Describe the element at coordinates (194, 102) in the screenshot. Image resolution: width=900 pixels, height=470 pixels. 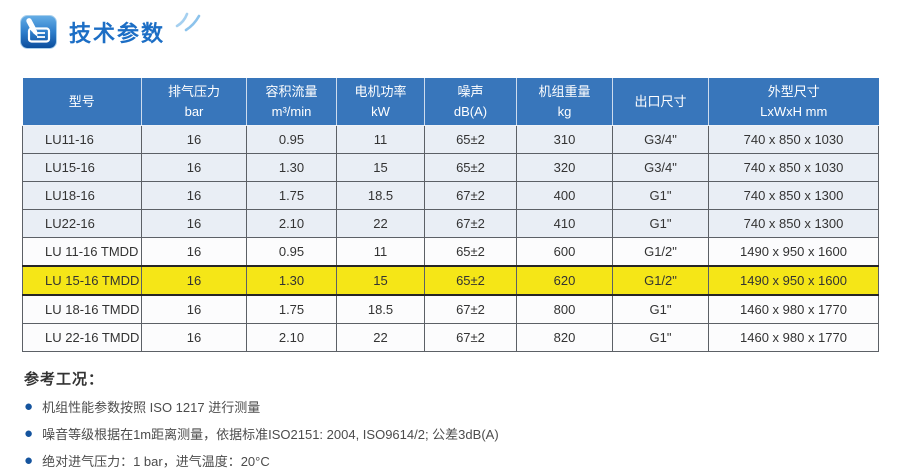
I see `column-header-discharge-pressure: 排气压力 bar` at that location.